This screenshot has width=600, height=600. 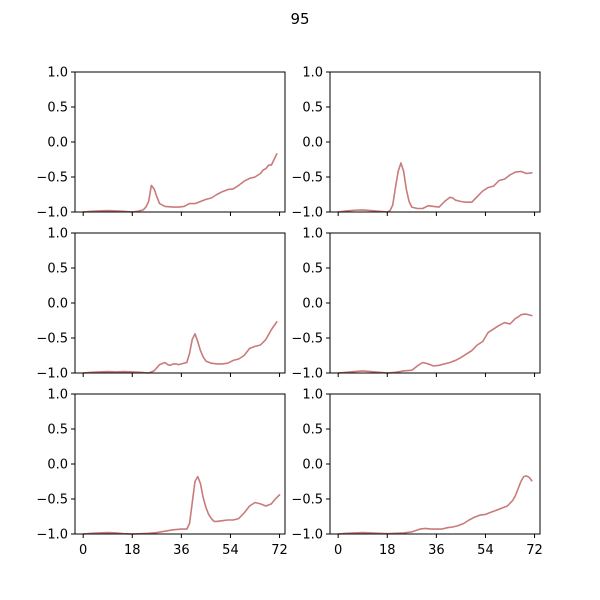 I want to click on subplot-6: −1.0 −0.5 0.0 0.5 1.0 0 18 36 54 72, so click(x=416, y=473).